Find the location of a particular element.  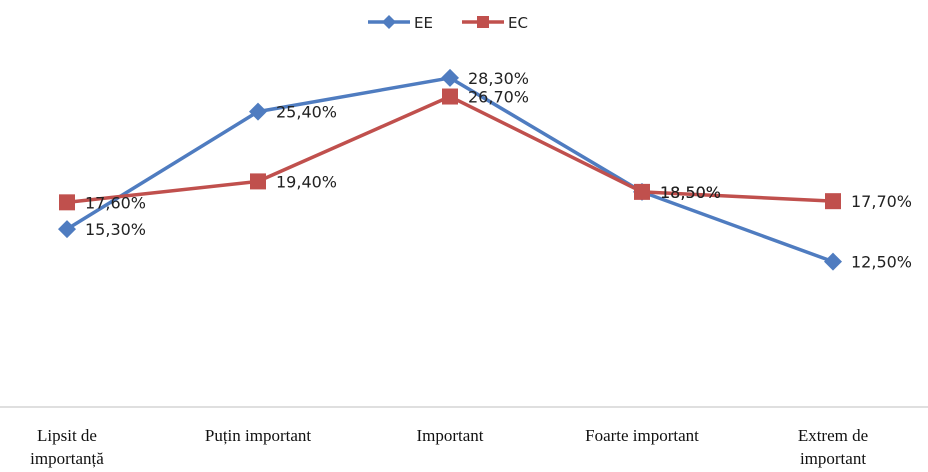

legend-marker-ec is located at coordinates (483, 22).